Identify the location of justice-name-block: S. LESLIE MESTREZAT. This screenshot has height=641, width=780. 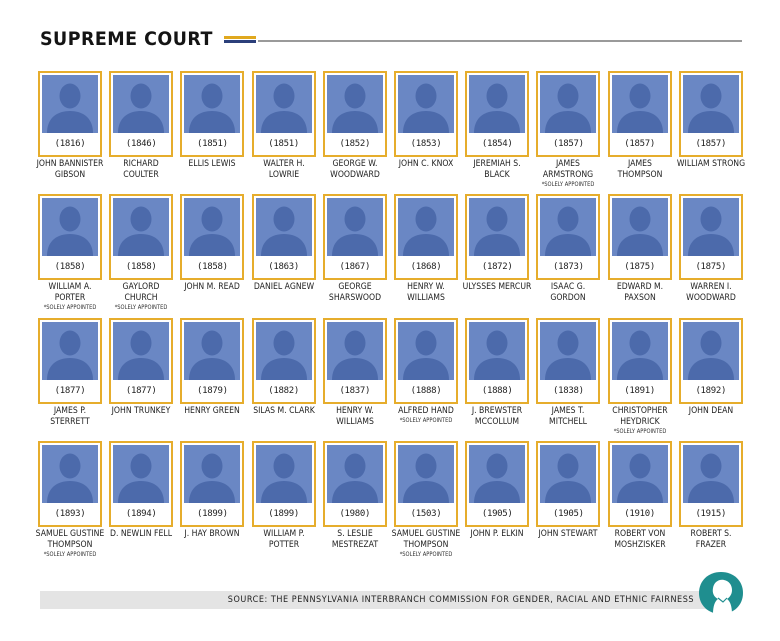
(354, 540).